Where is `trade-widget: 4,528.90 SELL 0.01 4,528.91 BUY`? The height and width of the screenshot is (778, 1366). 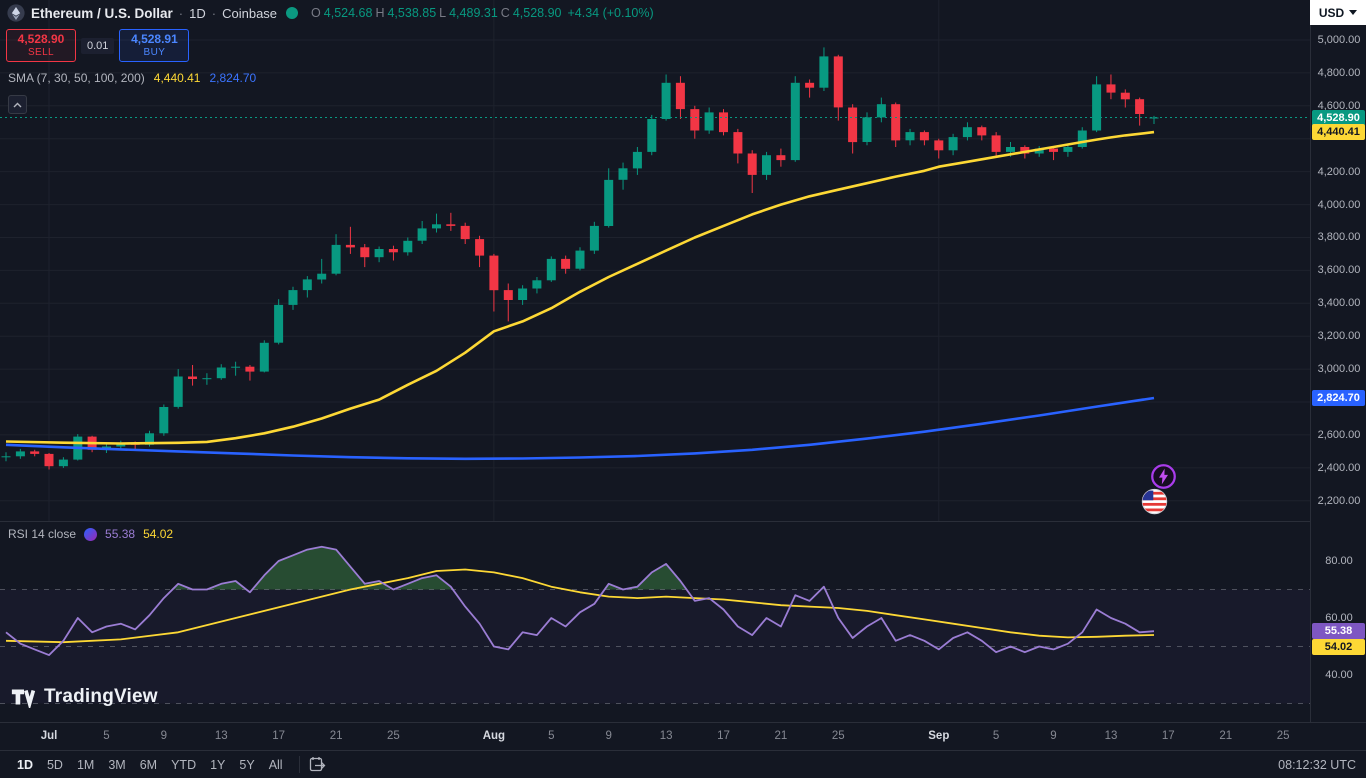
trade-widget: 4,528.90 SELL 0.01 4,528.91 BUY is located at coordinates (98, 45).